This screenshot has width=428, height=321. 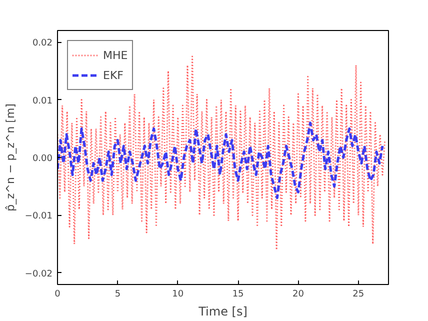 I want to click on x-tick-label: 0, so click(x=57, y=295).